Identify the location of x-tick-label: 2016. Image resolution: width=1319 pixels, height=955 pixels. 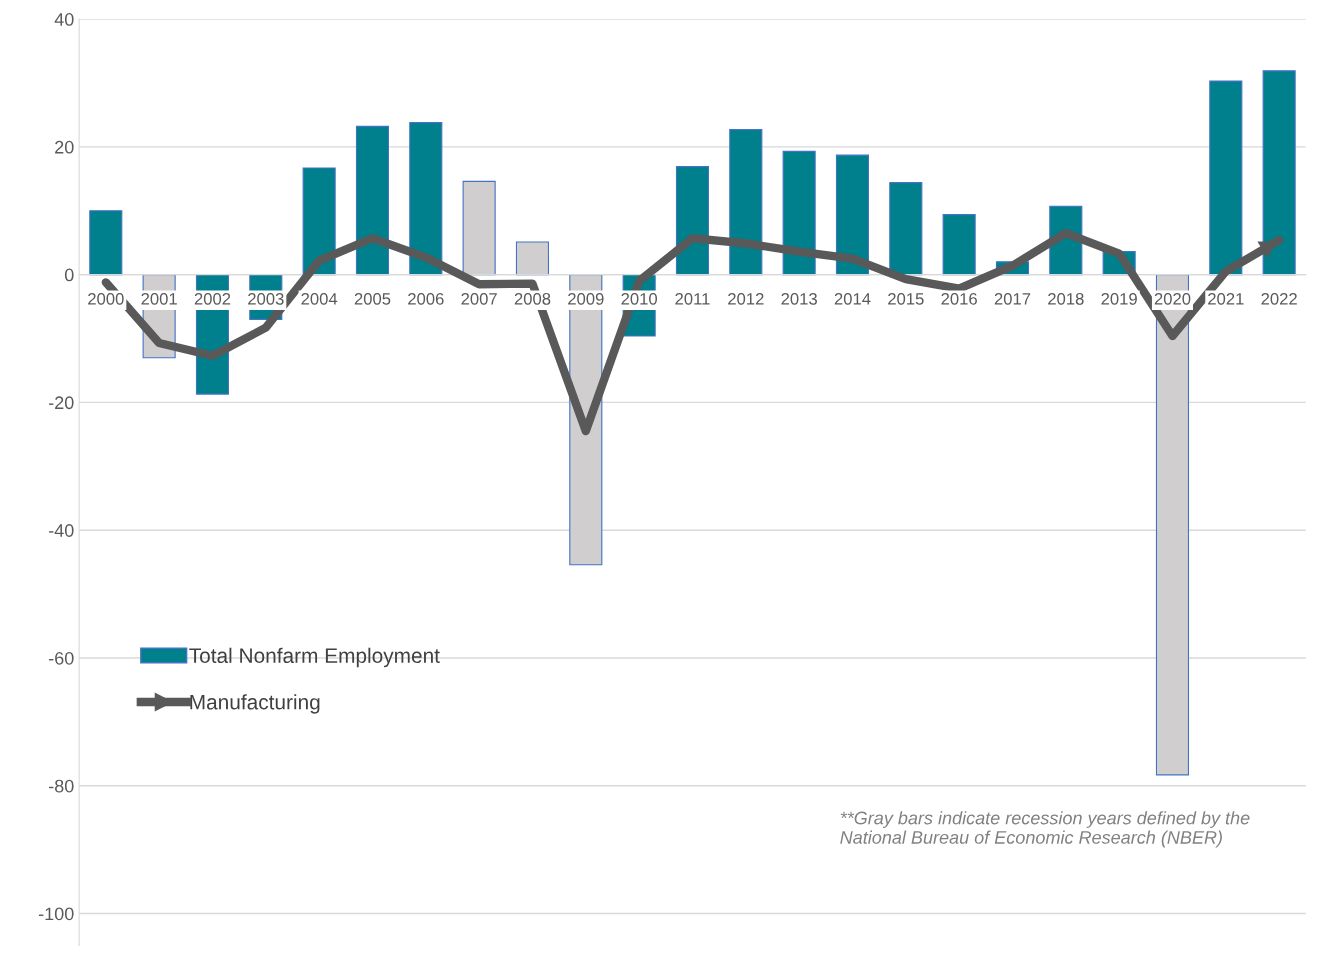
(959, 298).